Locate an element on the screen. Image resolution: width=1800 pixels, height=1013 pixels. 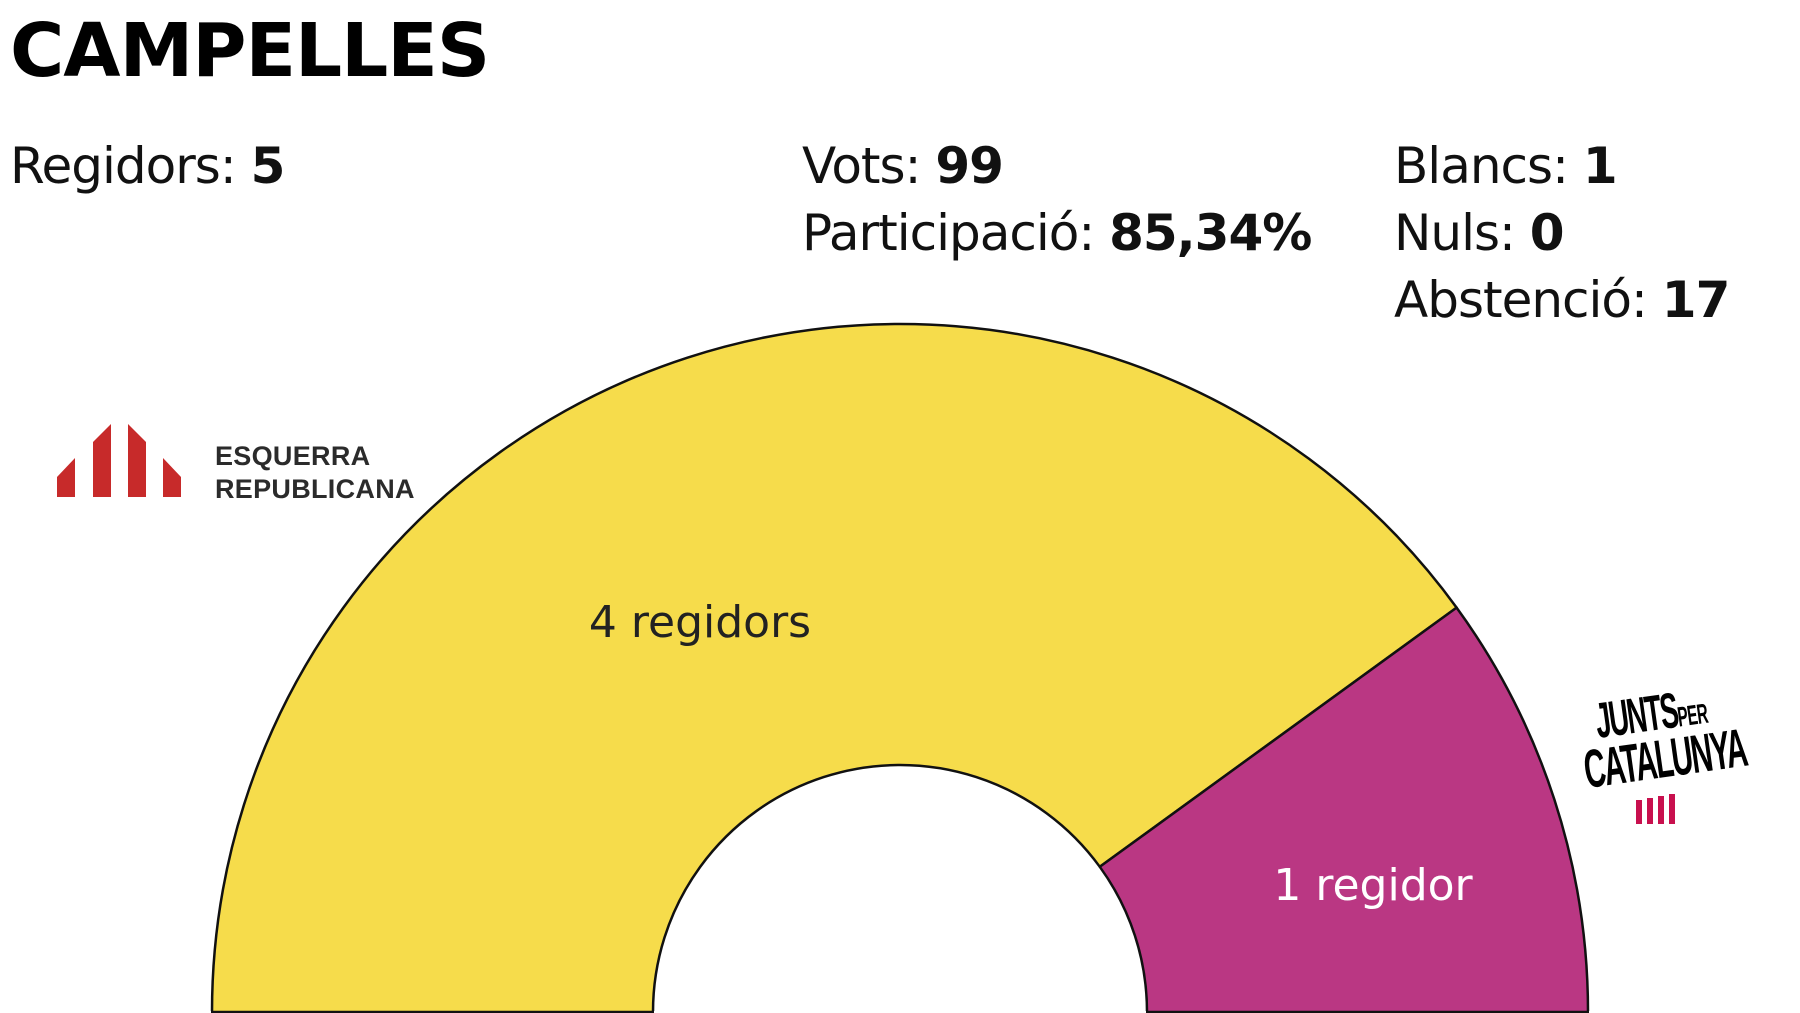
ballot-stats: Blancs: 1 Nuls: 0 Abstenció: 17 is located at coordinates (1562, 233).